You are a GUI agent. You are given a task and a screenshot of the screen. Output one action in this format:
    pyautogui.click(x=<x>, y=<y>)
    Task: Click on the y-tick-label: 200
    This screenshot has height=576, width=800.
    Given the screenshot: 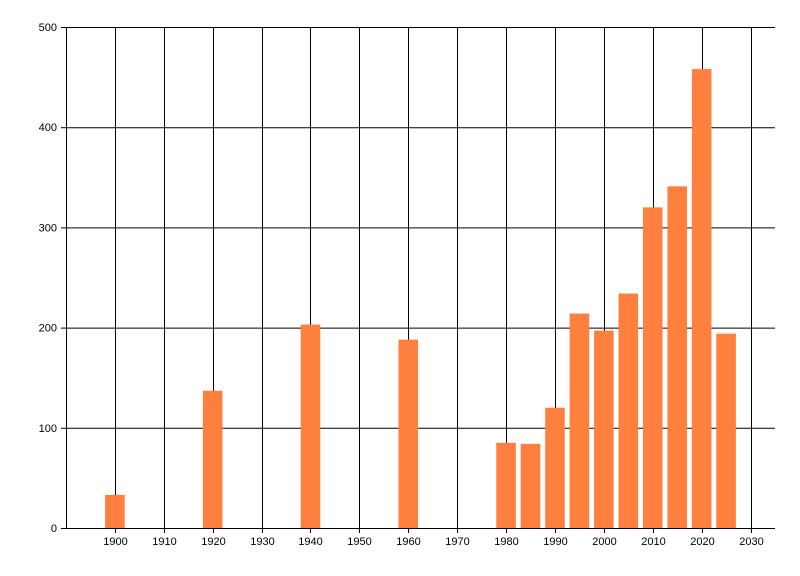 What is the action you would take?
    pyautogui.click(x=48, y=329)
    